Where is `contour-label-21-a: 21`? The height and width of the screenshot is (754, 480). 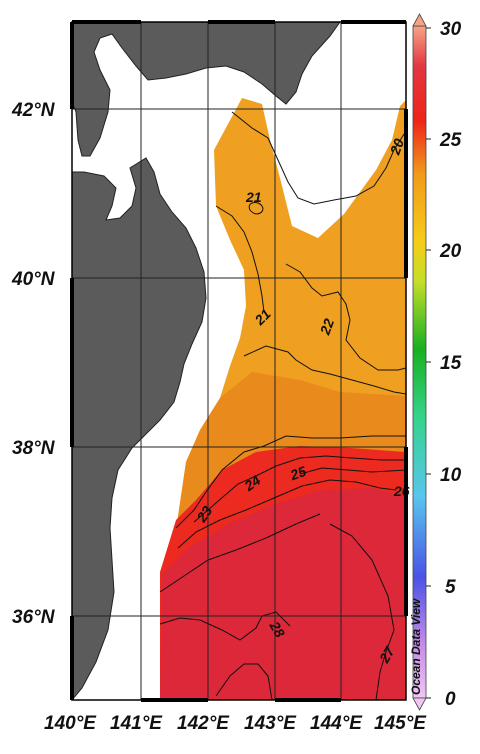 contour-label-21-a: 21 is located at coordinates (253, 197).